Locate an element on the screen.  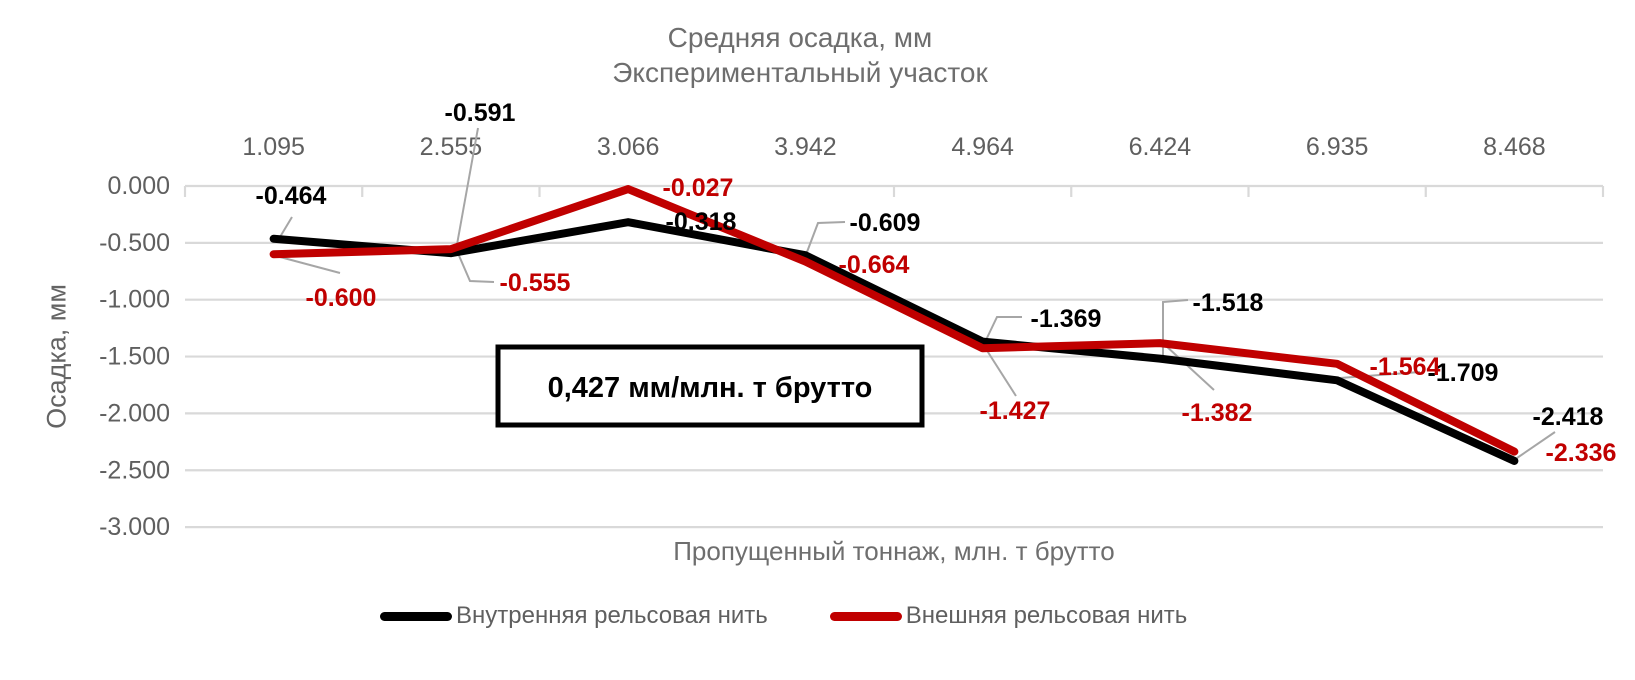
data-label: -1.709 is located at coordinates (1463, 373).